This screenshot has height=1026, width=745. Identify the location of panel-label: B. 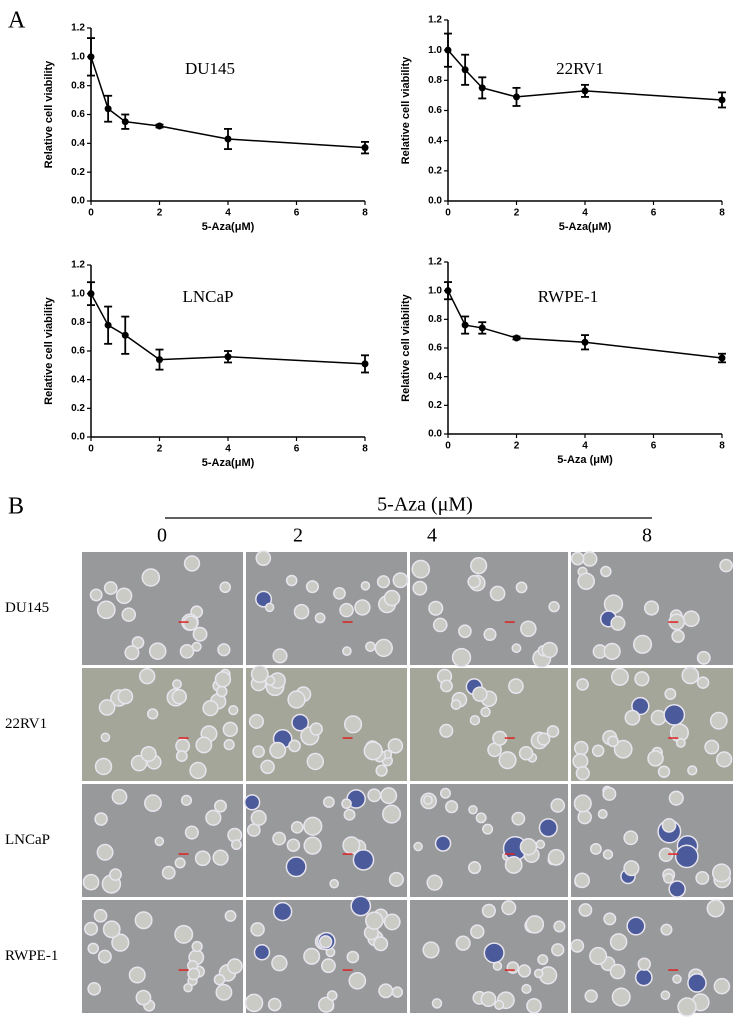
(16, 507).